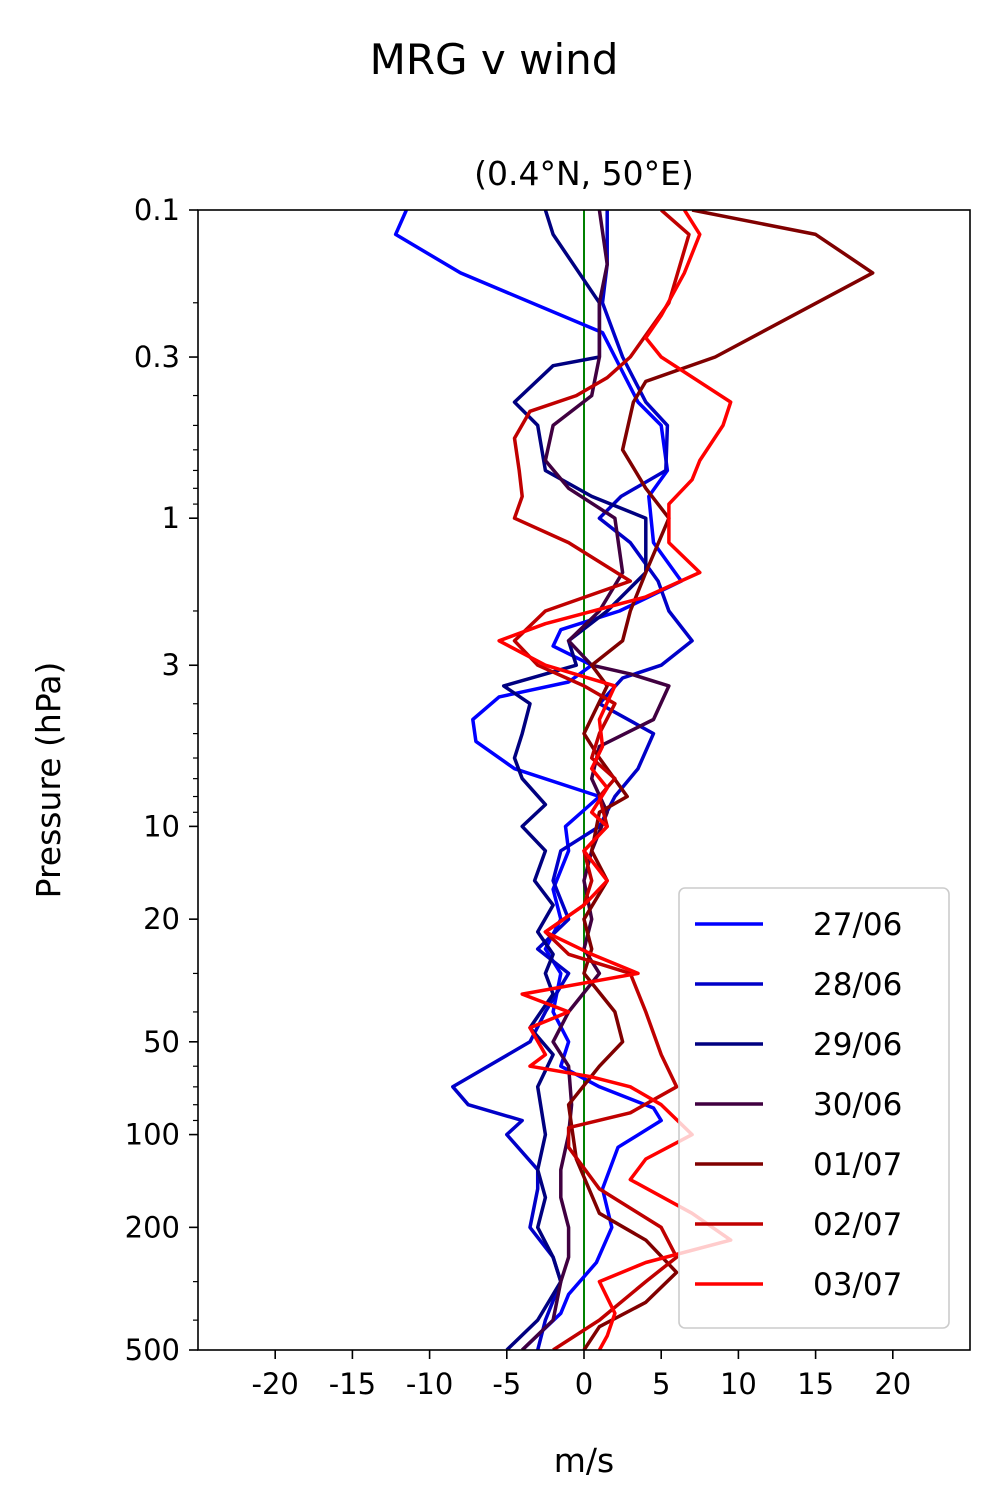 Image resolution: width=990 pixels, height=1504 pixels. What do you see at coordinates (48, 780) in the screenshot?
I see `y-axis-label: Pressure (hPa)` at bounding box center [48, 780].